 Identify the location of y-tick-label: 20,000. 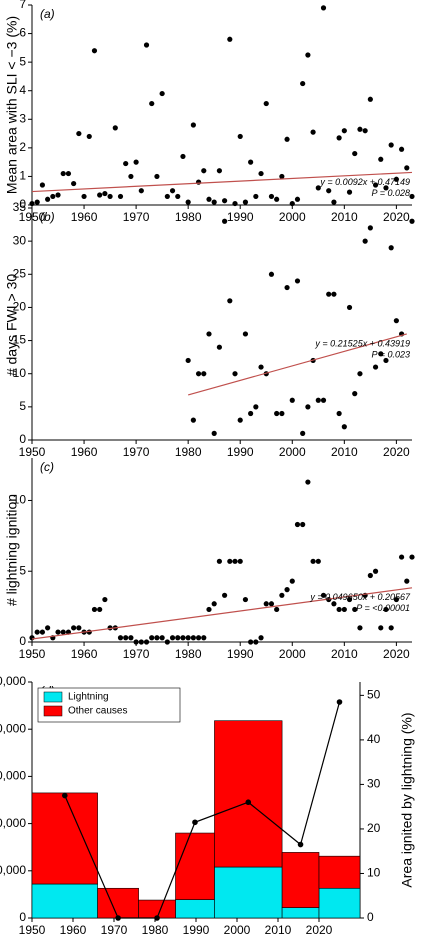
(13, 823).